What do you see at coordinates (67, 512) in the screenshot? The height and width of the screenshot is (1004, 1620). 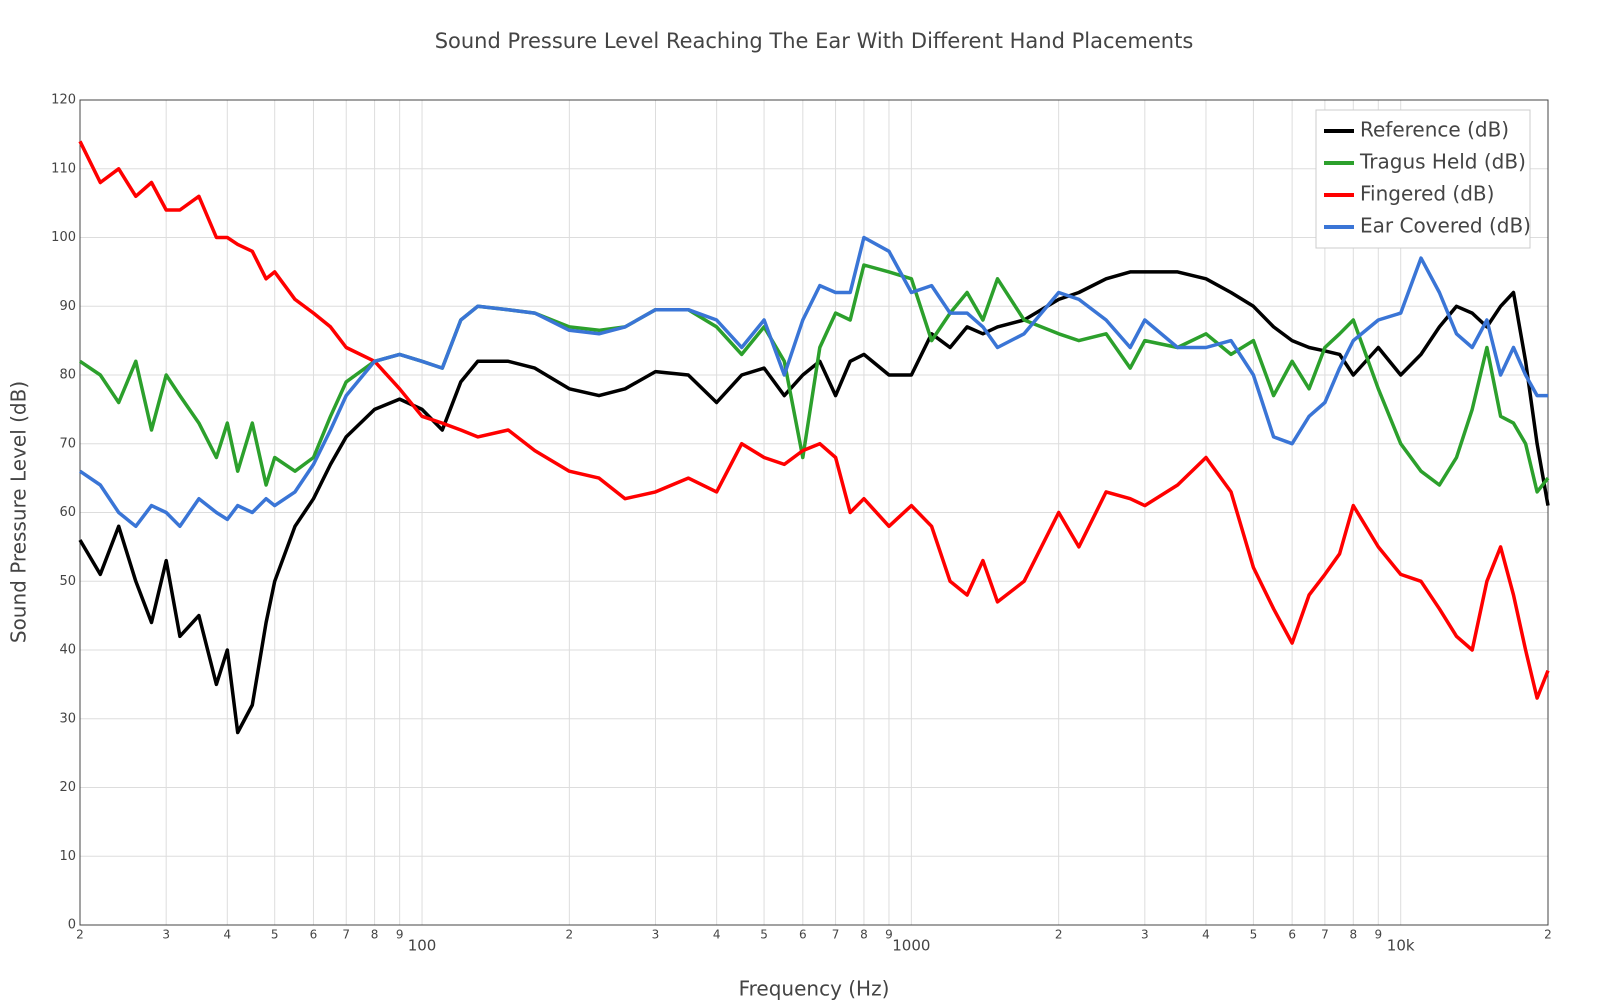 I see `y-tick-label: 60` at bounding box center [67, 512].